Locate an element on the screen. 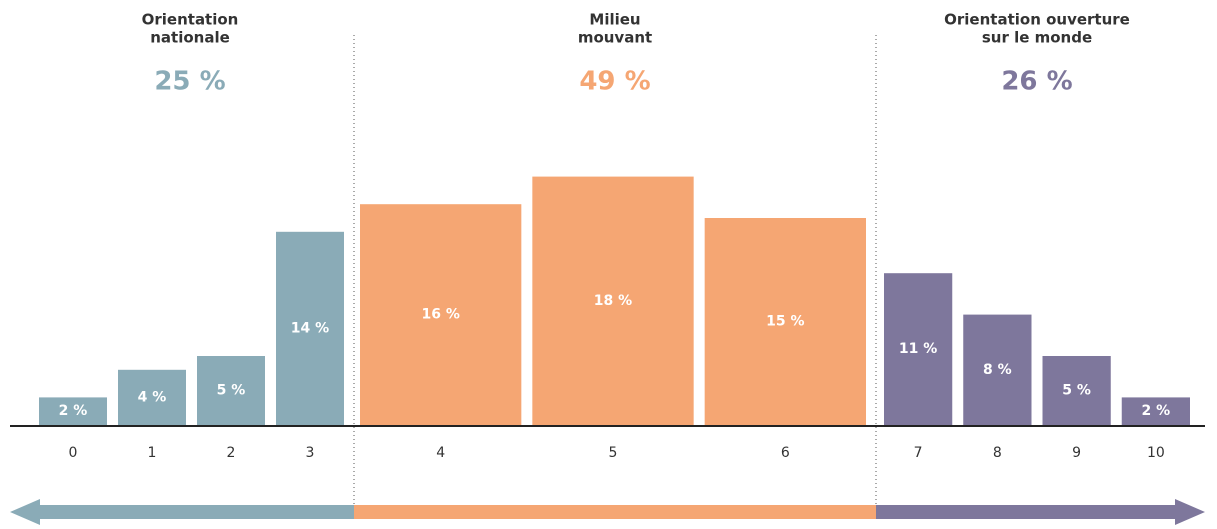  group-total: 26 % is located at coordinates (1036, 82).